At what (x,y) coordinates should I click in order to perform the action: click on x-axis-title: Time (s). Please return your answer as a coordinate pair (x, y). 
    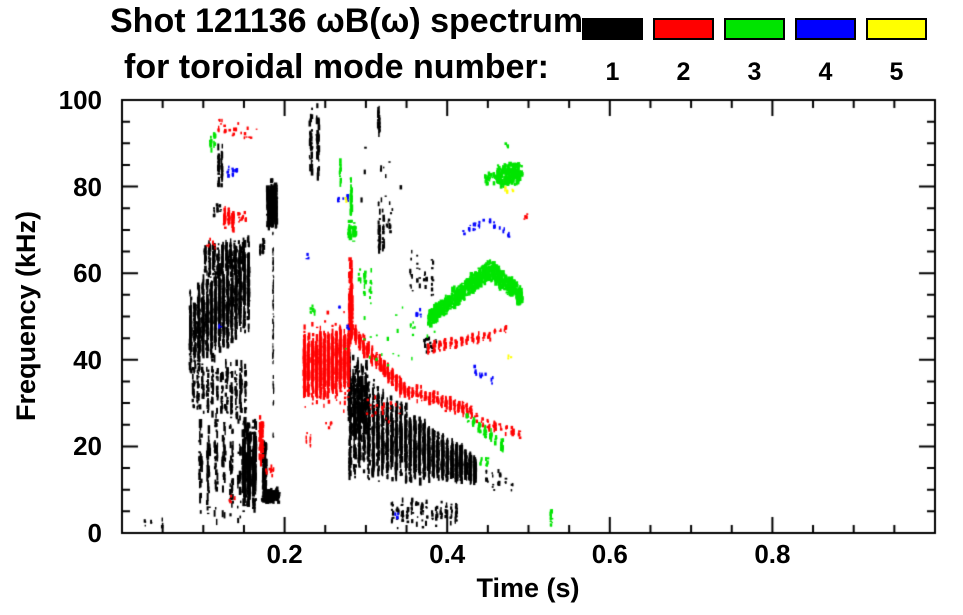
    Looking at the image, I should click on (528, 588).